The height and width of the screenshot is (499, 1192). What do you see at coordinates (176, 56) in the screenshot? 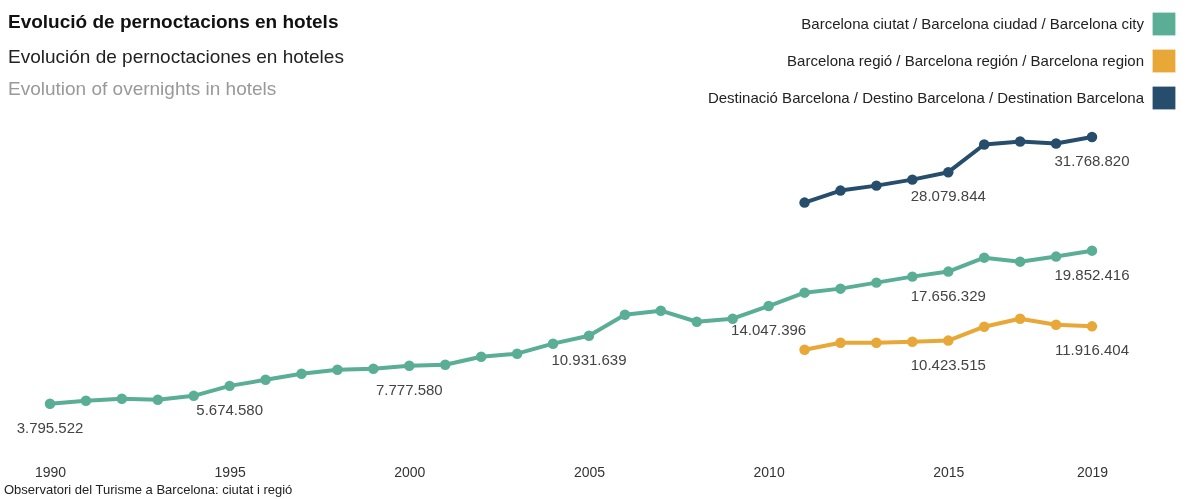
I see `text: Evolución de pernoctaciones en hoteles` at bounding box center [176, 56].